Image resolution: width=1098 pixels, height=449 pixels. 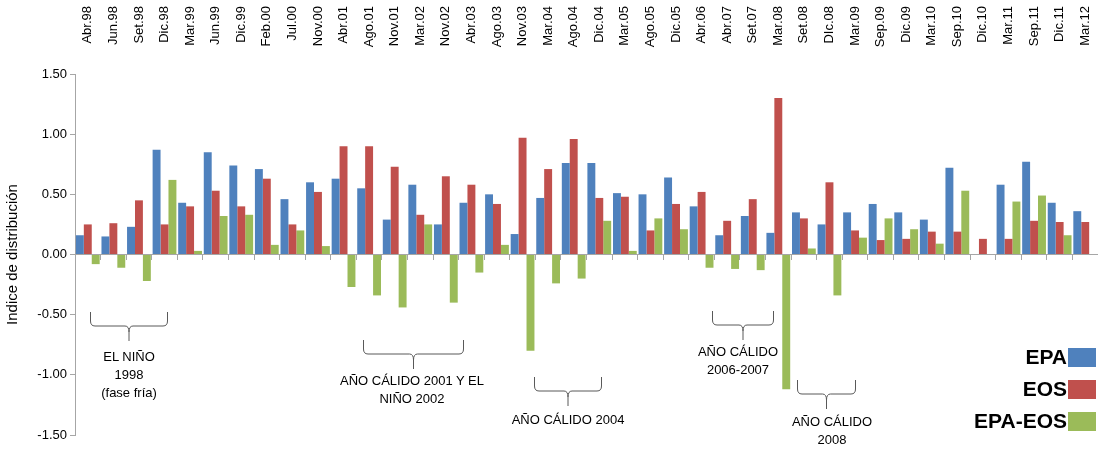 What do you see at coordinates (445, 26) in the screenshot?
I see `x-tick-label: Nov.02` at bounding box center [445, 26].